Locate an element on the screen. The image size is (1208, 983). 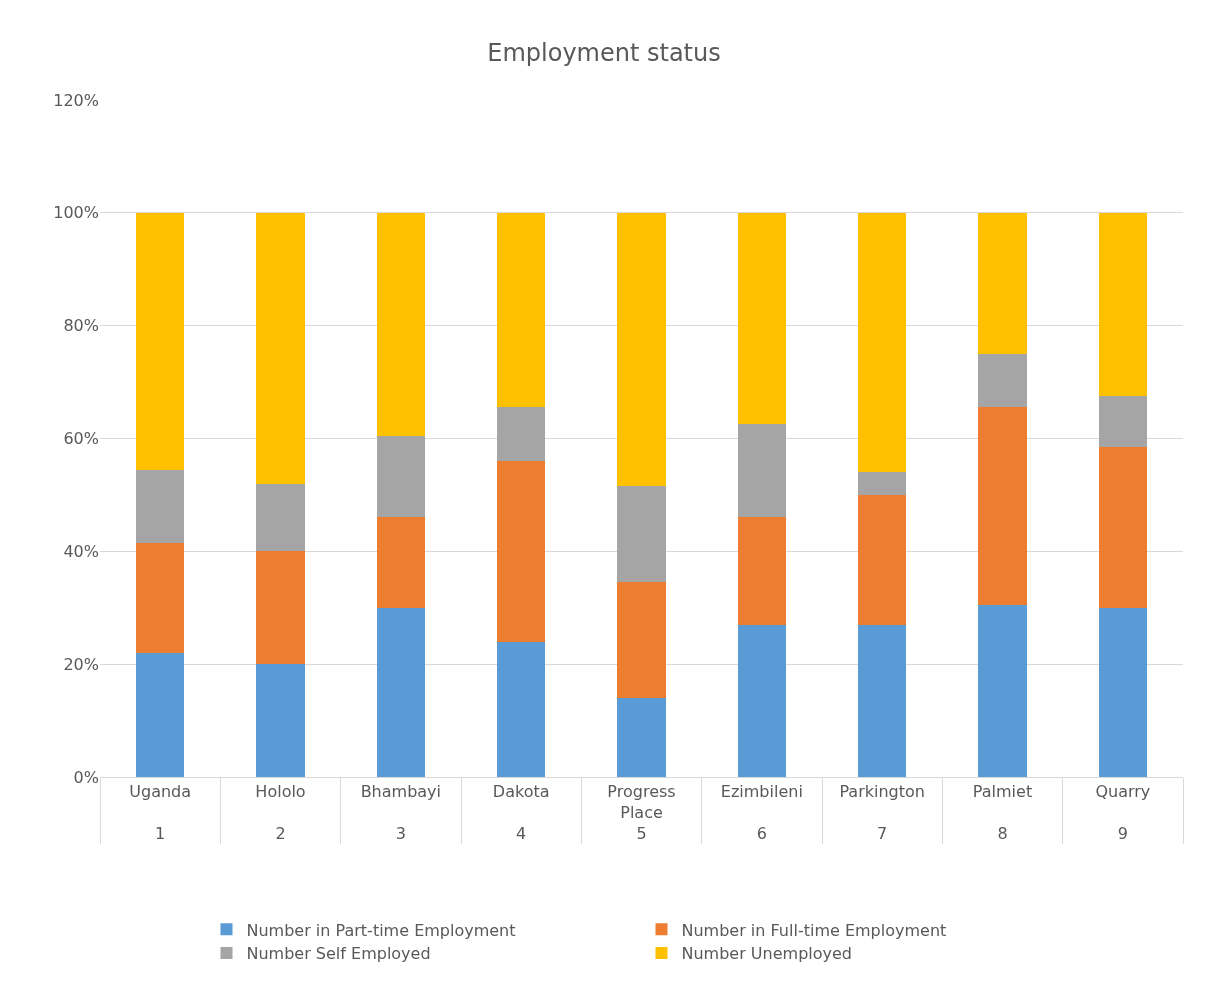
y-tick-label: 120% is located at coordinates (76, 100).